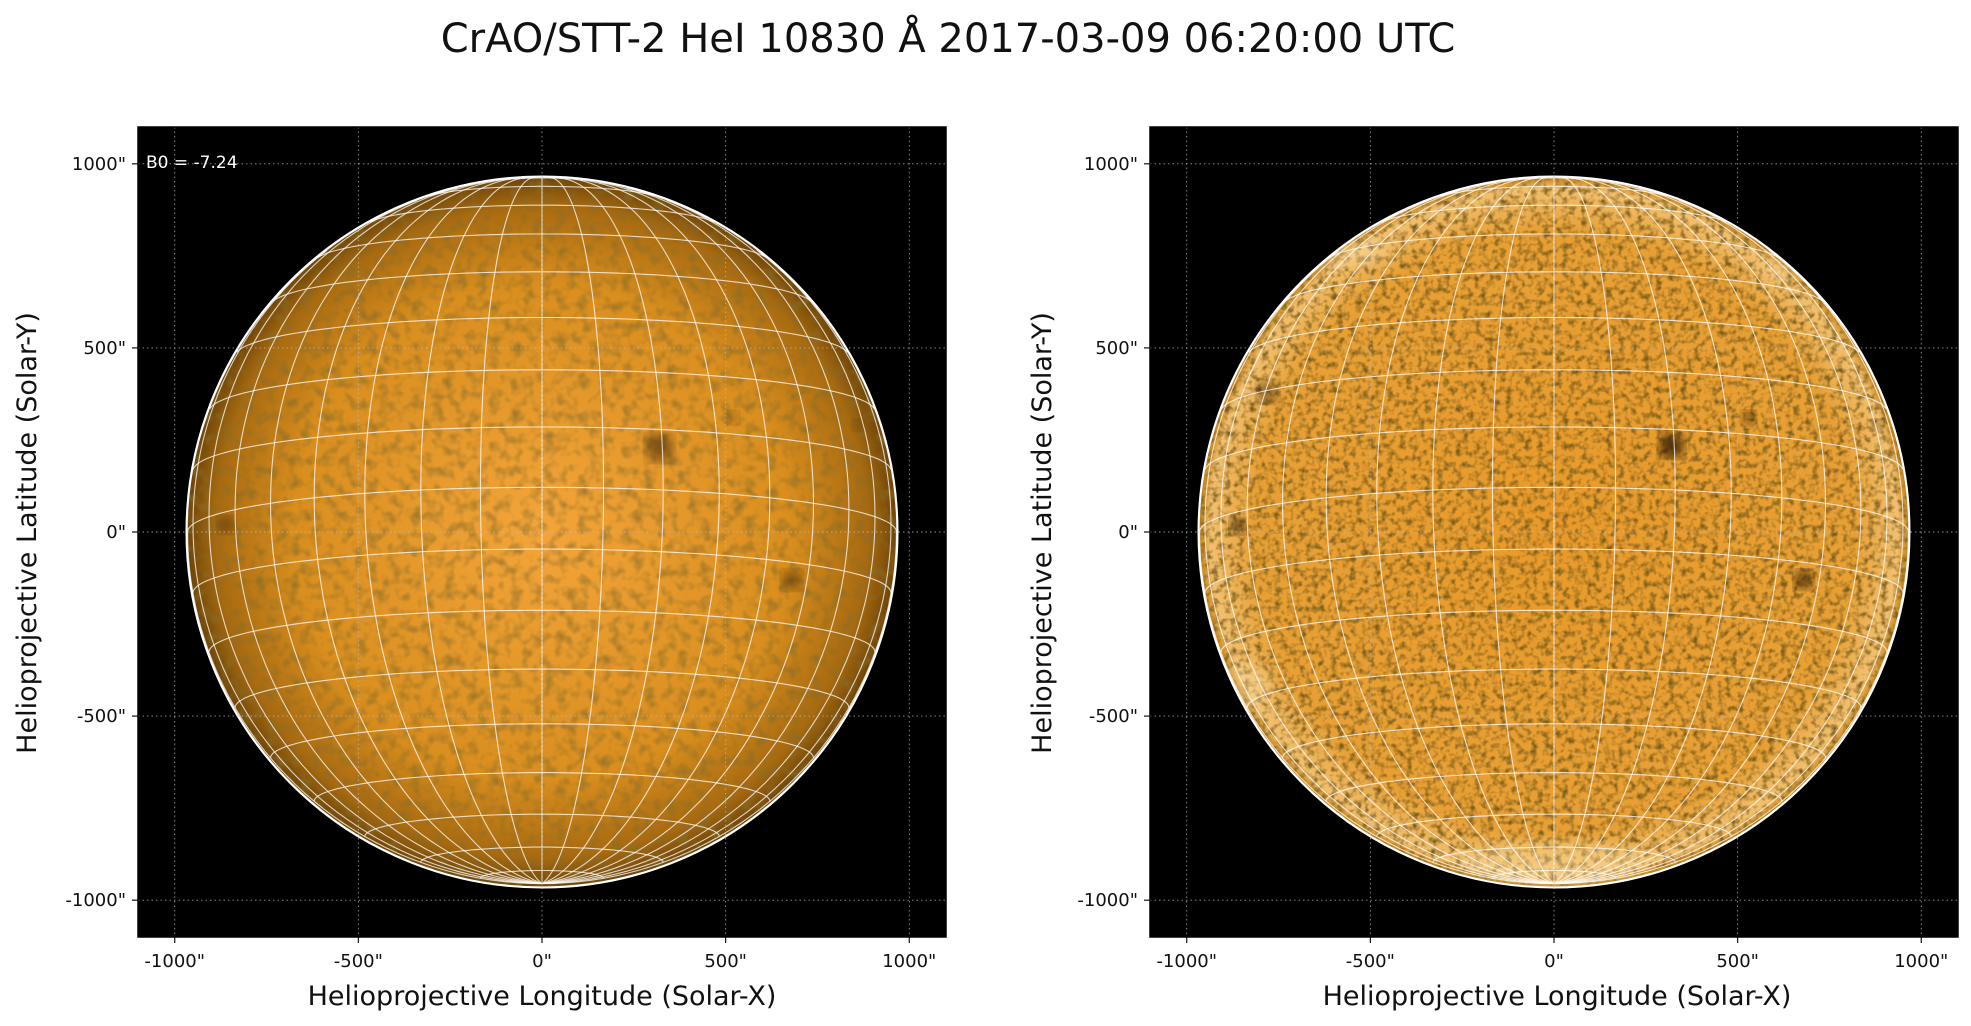 The height and width of the screenshot is (1026, 1971). I want to click on right-x-axis-label: Helioprojective Longitude (Solar-X), so click(1557, 996).